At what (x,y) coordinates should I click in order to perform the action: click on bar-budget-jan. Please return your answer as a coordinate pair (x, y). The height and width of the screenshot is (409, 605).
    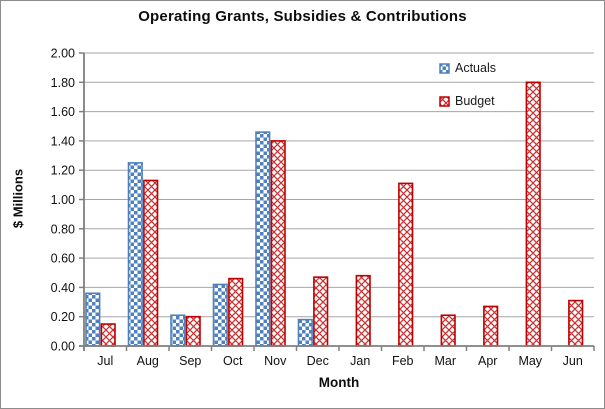
    Looking at the image, I should click on (363, 310).